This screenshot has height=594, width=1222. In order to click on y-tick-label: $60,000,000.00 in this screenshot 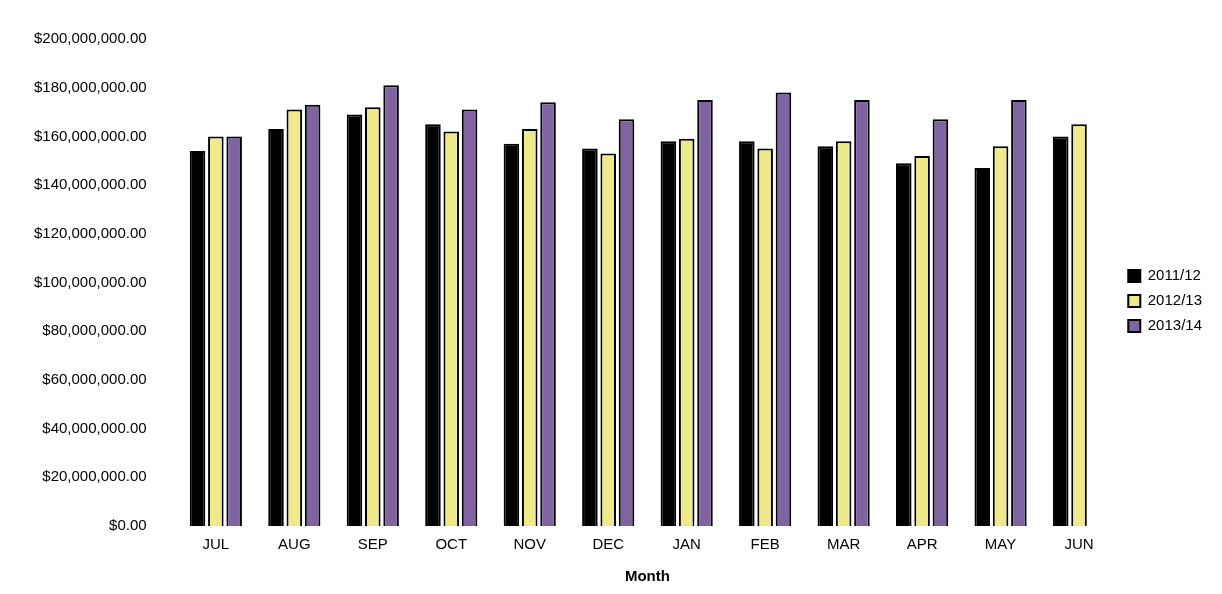, I will do `click(94, 379)`.